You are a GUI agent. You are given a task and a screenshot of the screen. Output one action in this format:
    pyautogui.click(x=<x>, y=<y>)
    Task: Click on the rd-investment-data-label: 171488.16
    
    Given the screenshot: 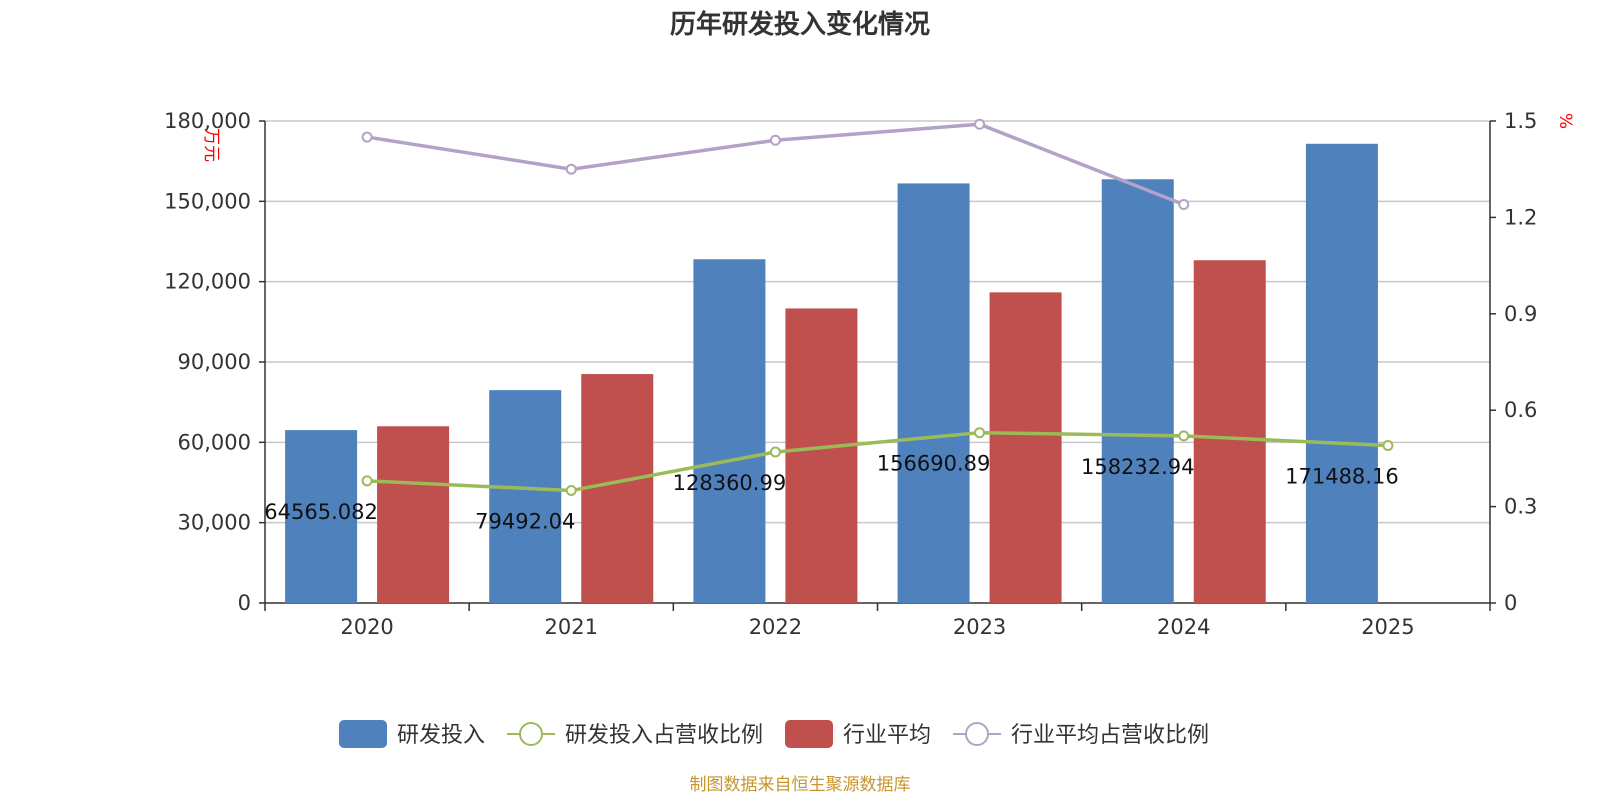 What is the action you would take?
    pyautogui.click(x=1342, y=477)
    